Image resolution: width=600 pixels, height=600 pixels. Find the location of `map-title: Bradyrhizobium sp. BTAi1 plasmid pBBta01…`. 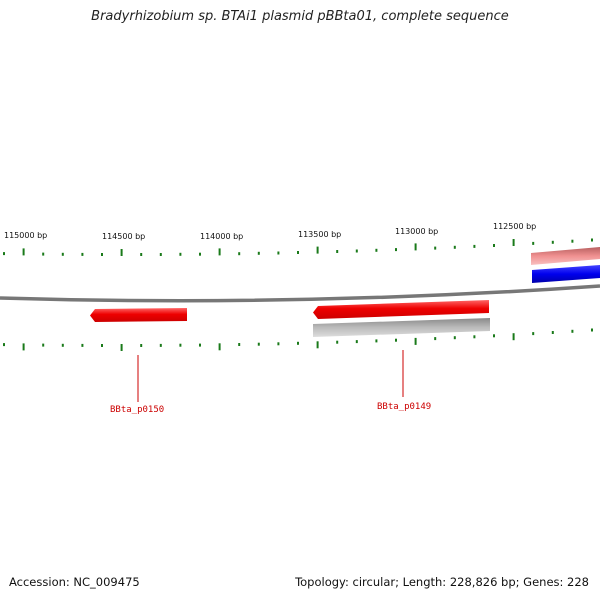

map-title: Bradyrhizobium sp. BTAi1 plasmid pBBta01… is located at coordinates (300, 16).